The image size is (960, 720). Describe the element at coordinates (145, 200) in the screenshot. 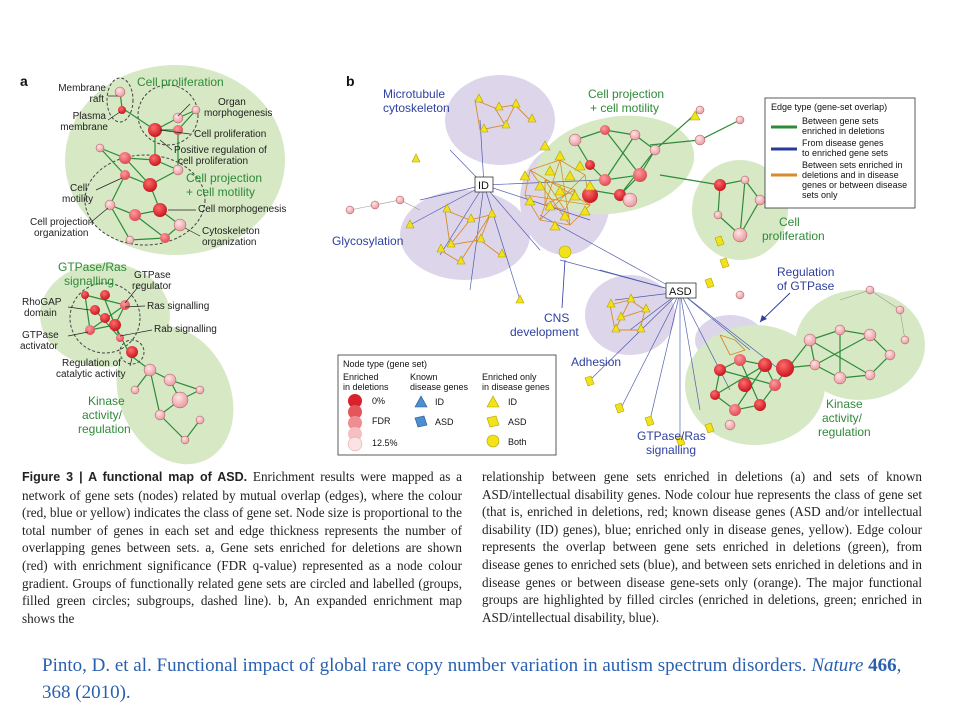

I see `subgroup-cell-projection` at that location.